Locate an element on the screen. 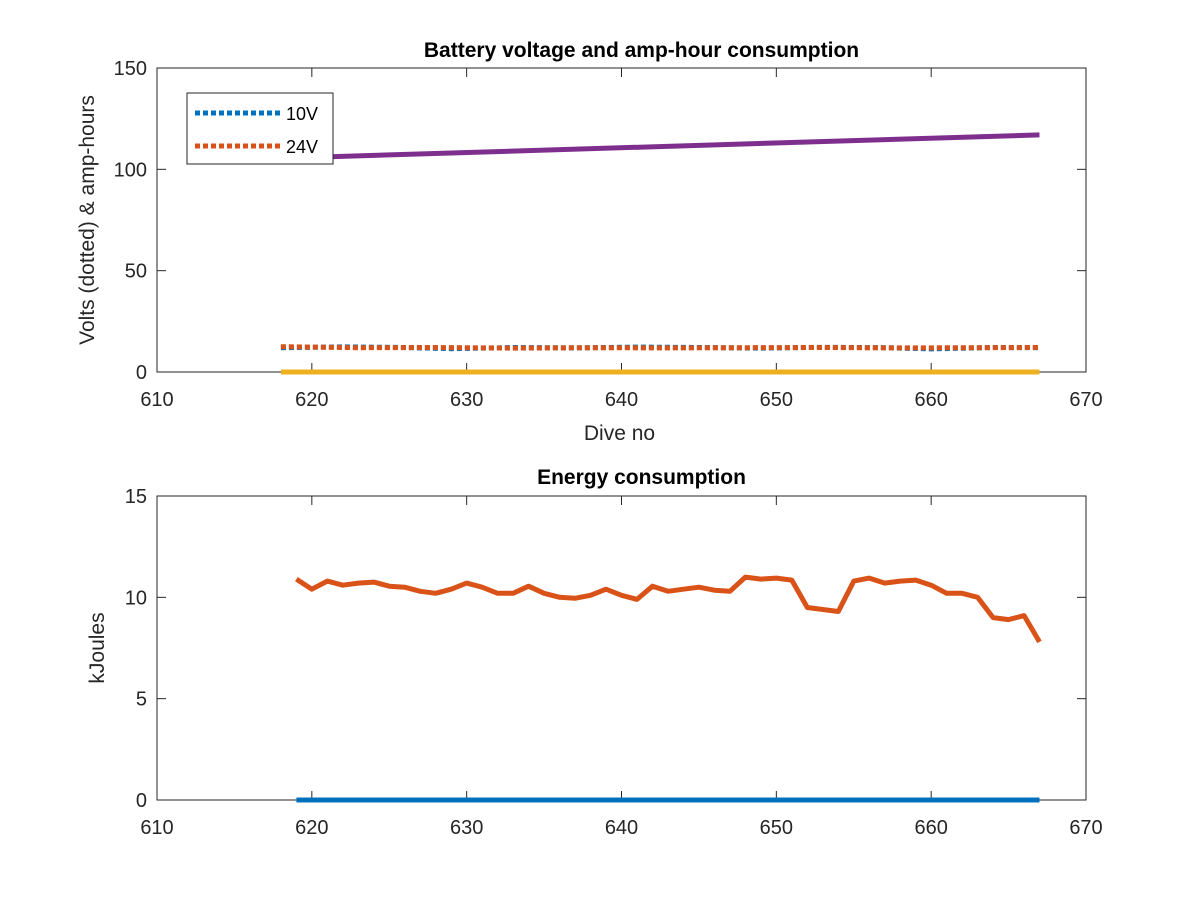 The width and height of the screenshot is (1200, 900). y-tick-label: 50 is located at coordinates (136, 272).